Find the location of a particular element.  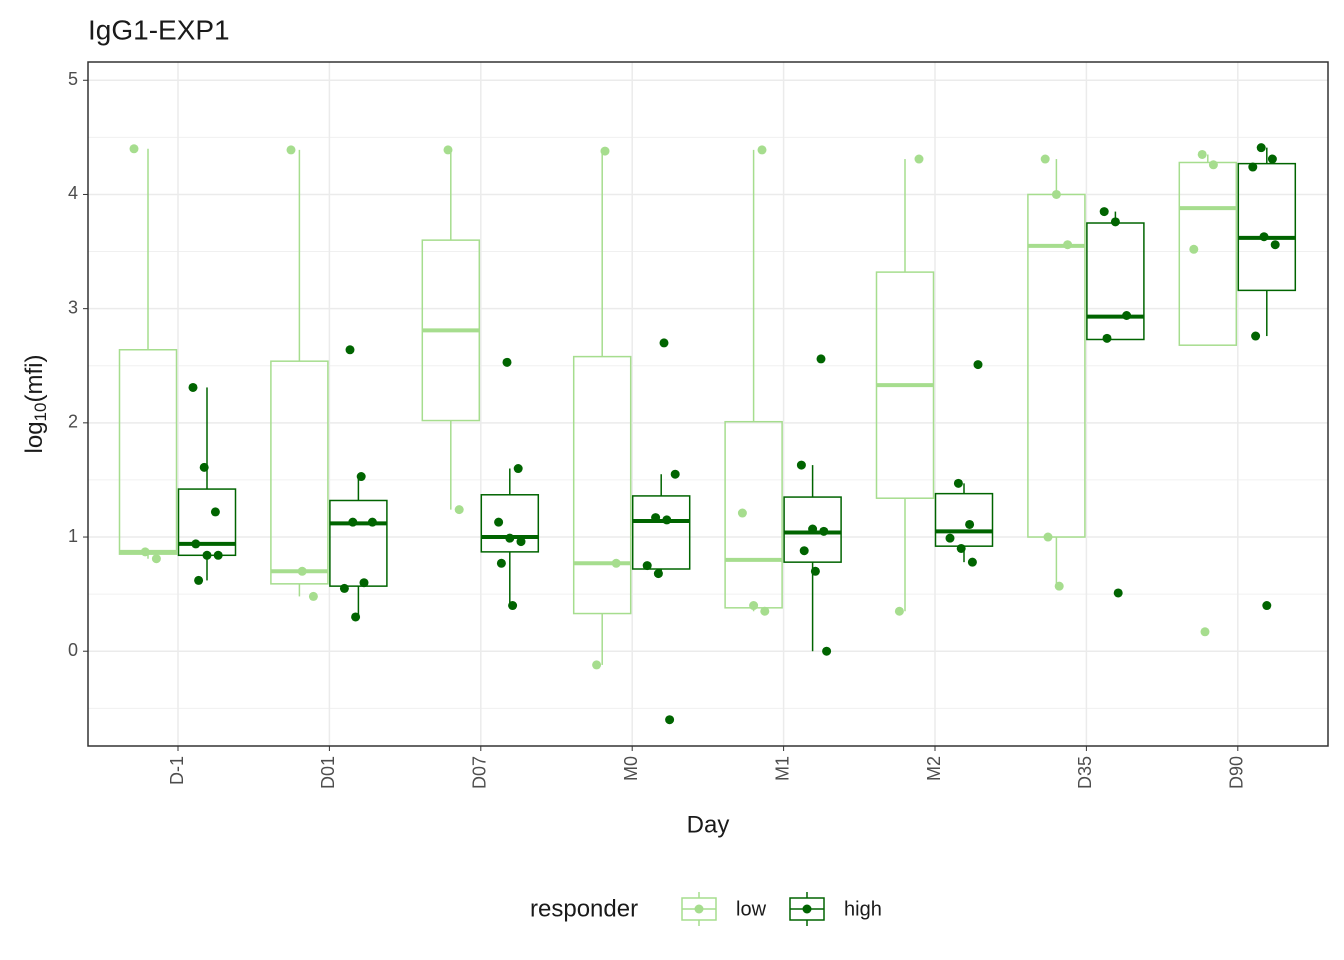

x-tick-label: M0 is located at coordinates (631, 768).